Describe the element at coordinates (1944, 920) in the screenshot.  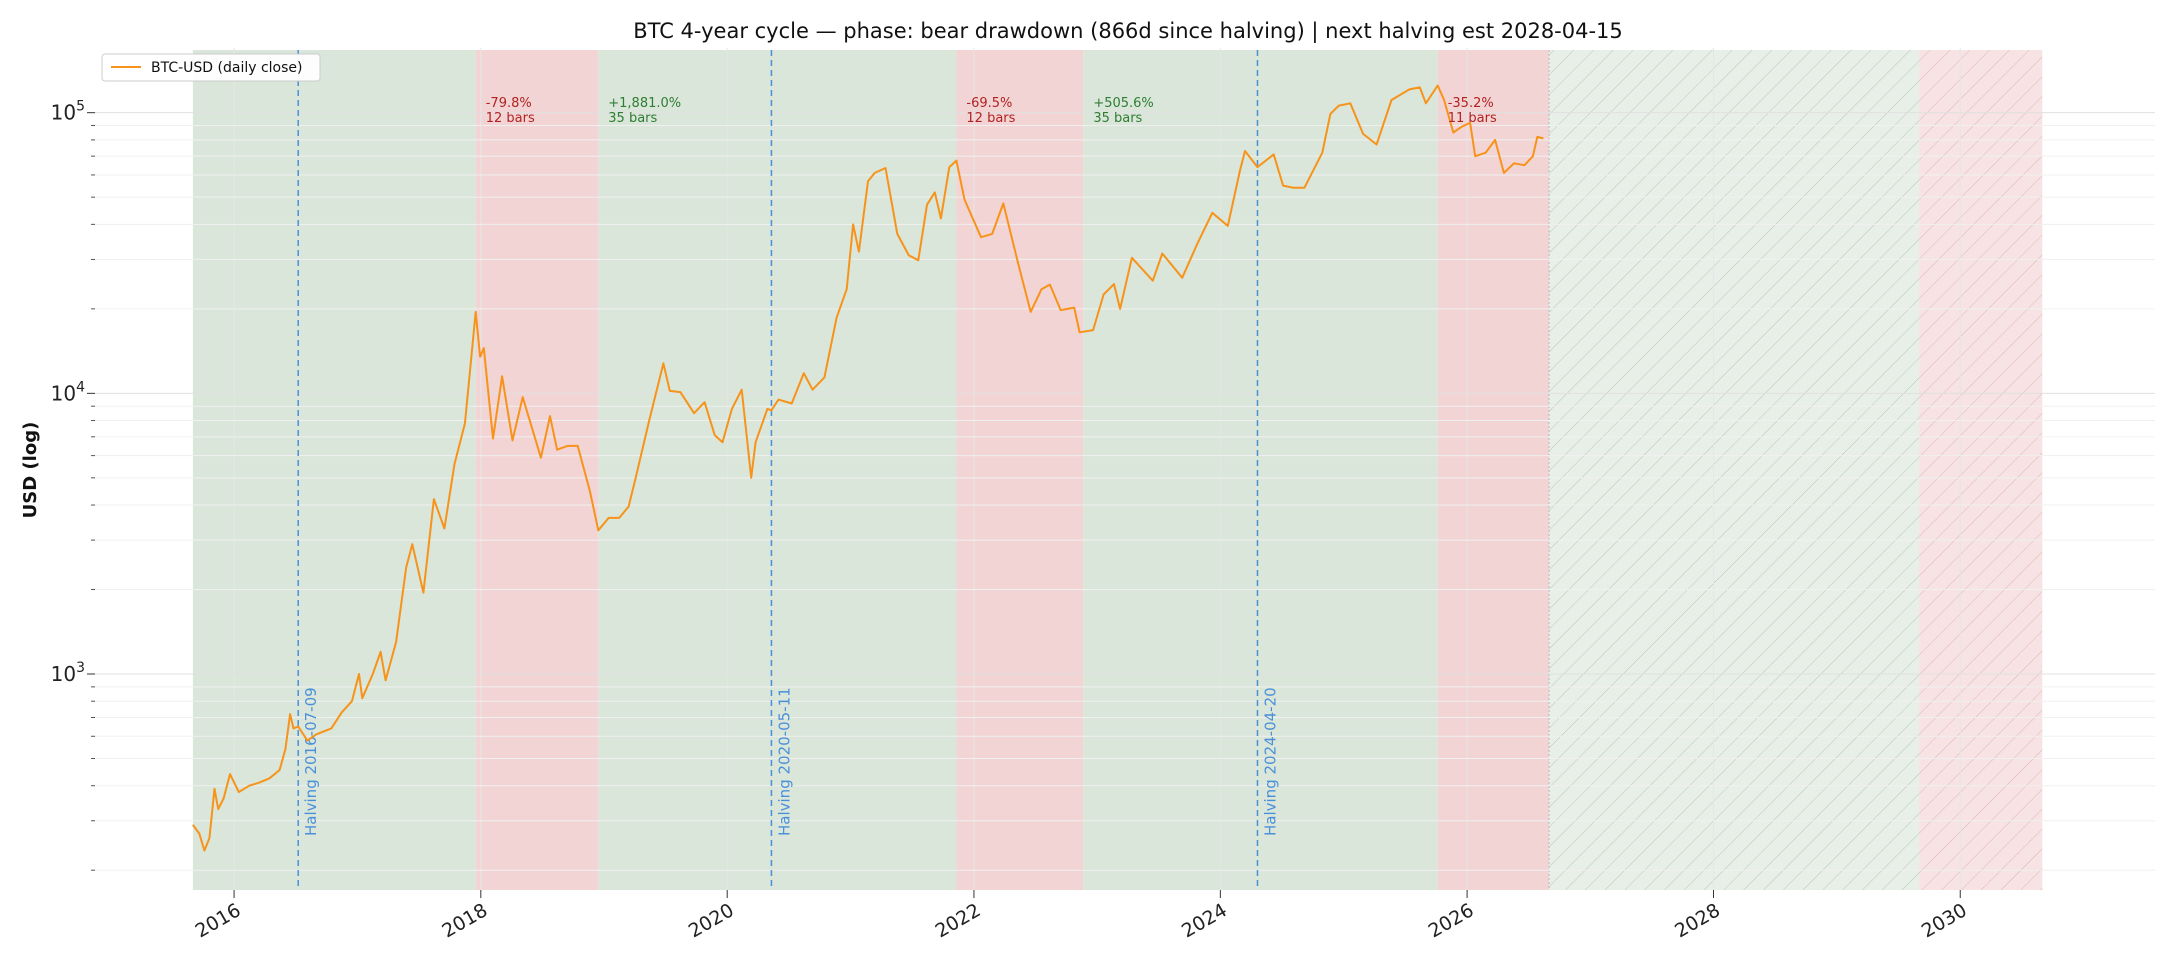
I see `x-tick-label-2030: 2030` at that location.